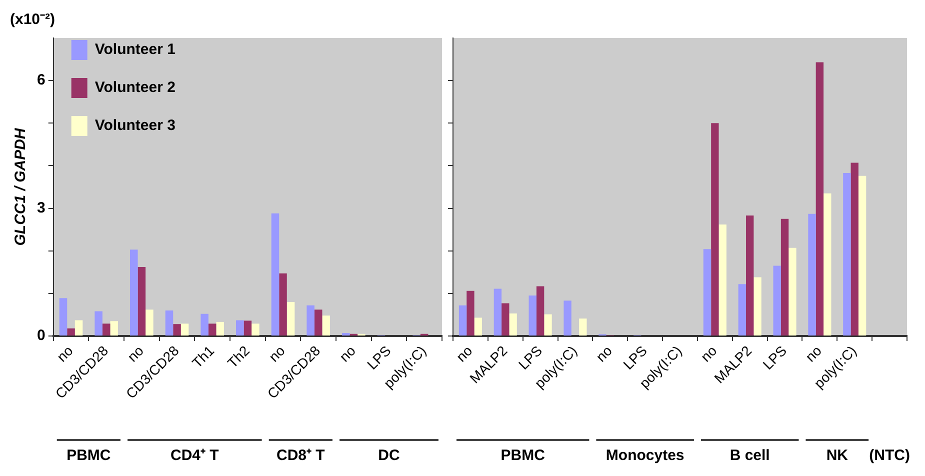 This screenshot has height=476, width=925. Describe the element at coordinates (135, 87) in the screenshot. I see `legend-label: Volunteer 2` at that location.